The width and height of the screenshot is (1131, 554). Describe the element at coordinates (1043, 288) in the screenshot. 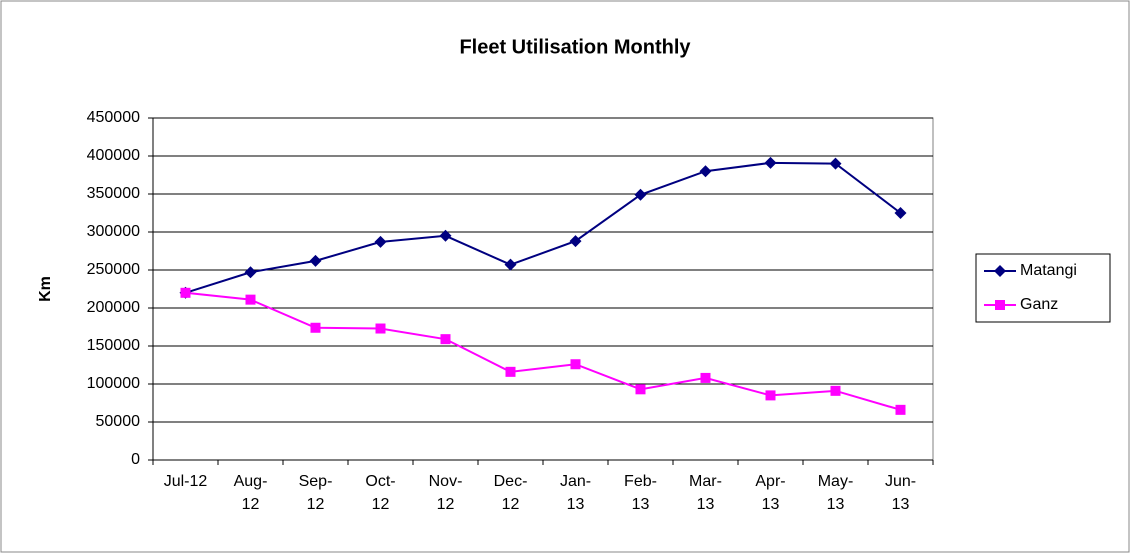

I see `legend-box` at that location.